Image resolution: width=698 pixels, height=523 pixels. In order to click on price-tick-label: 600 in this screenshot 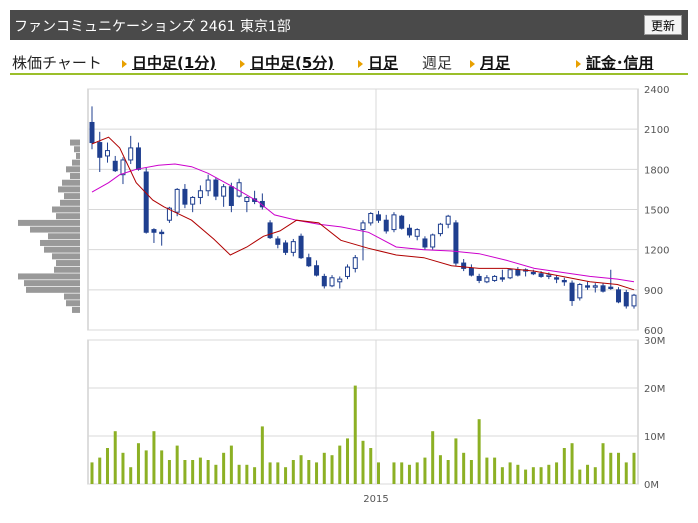, I will do `click(653, 331)`.